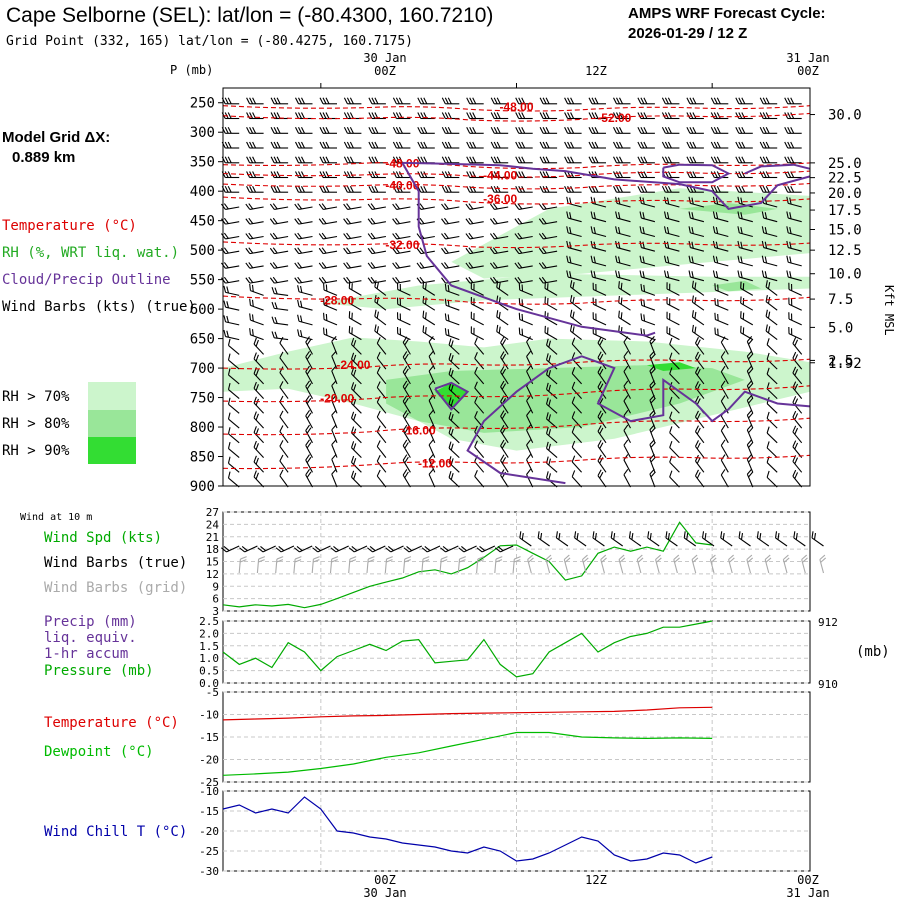  What do you see at coordinates (112, 396) in the screenshot?
I see `rh70-swatch` at bounding box center [112, 396].